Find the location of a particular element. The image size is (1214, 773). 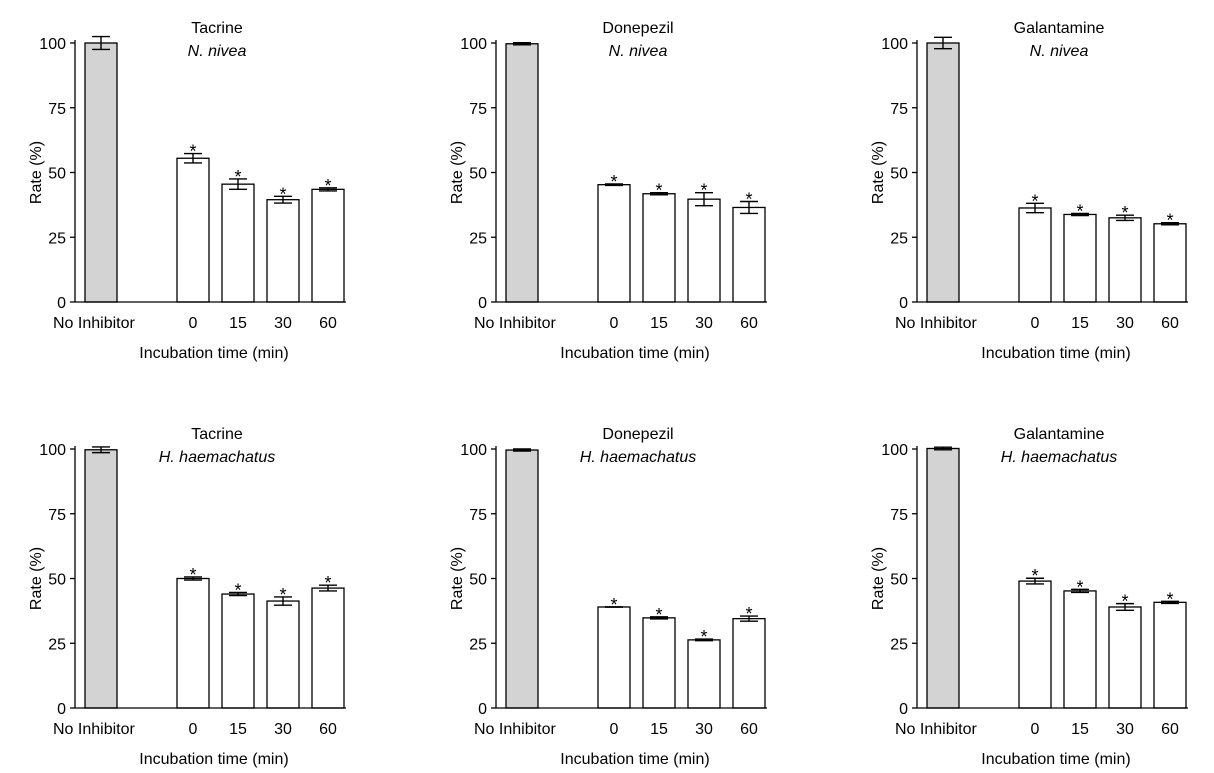

chart-subtitle: N. nivea is located at coordinates (217, 51).